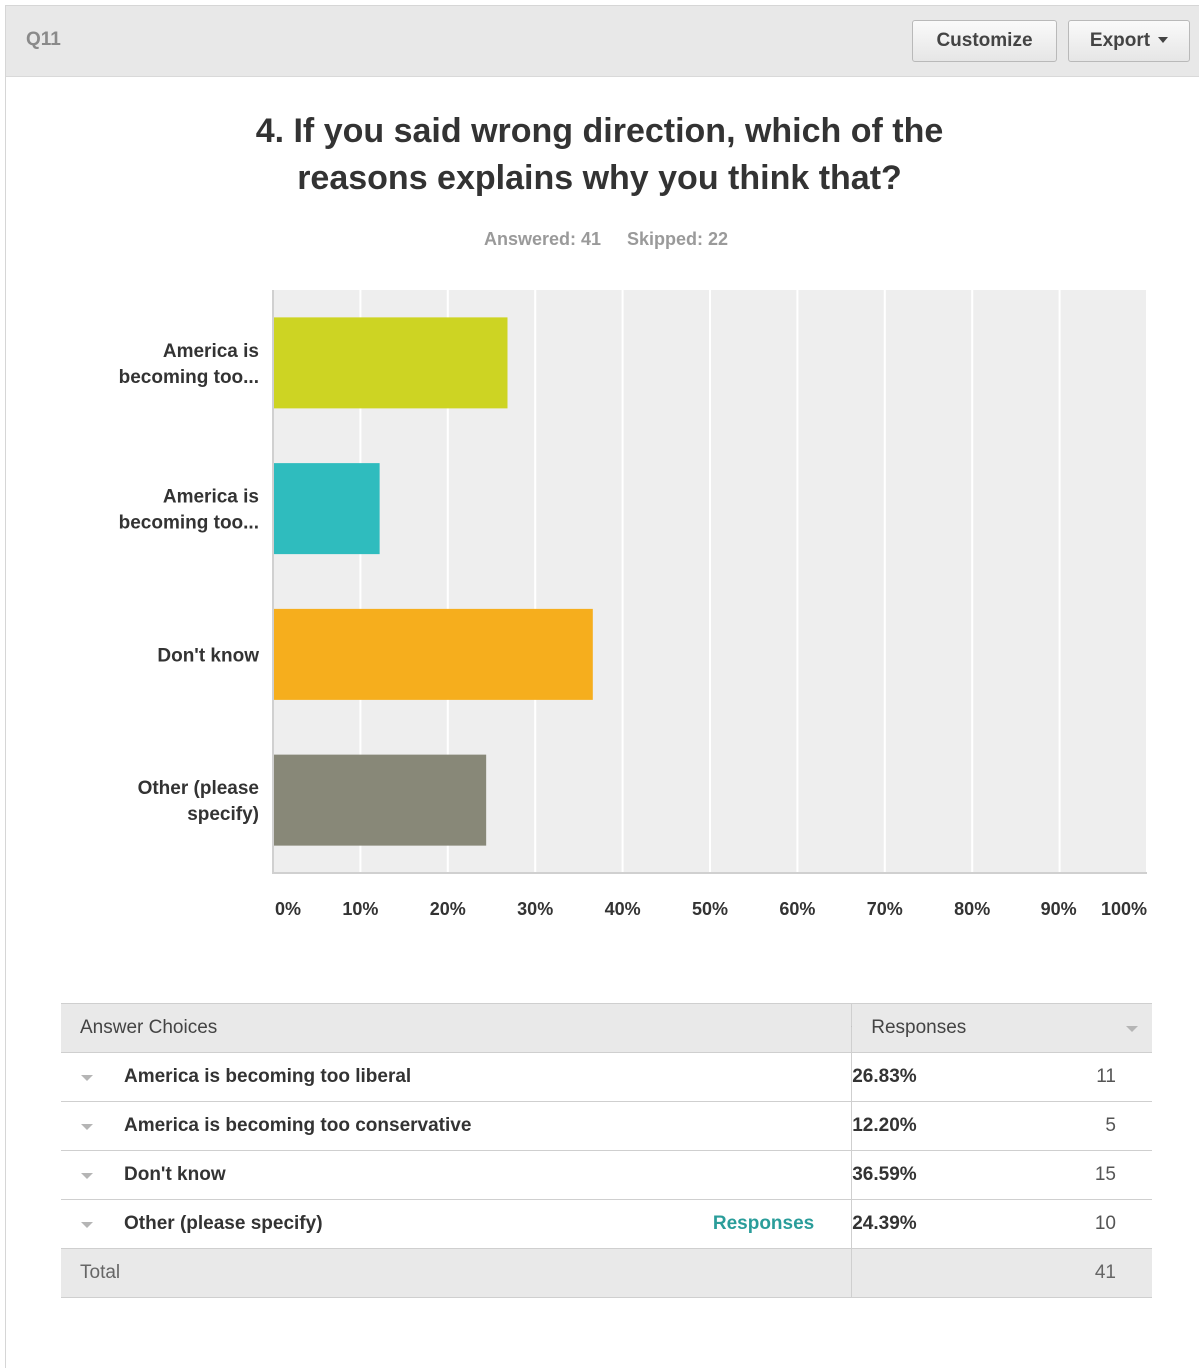 The width and height of the screenshot is (1199, 1368). Describe the element at coordinates (937, 1273) in the screenshot. I see `total-spacer-cell` at that location.